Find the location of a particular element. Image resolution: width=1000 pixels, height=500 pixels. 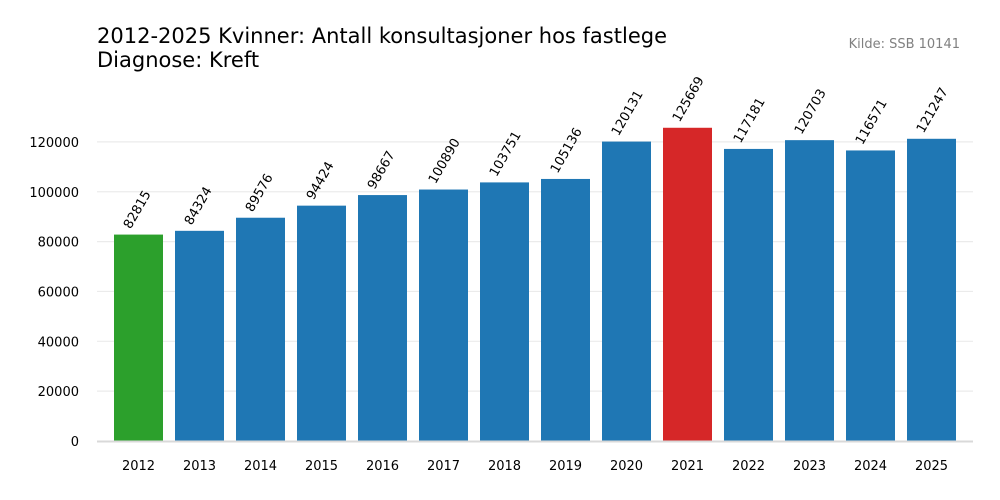

chart-title-line2: Diagnose: Kreft is located at coordinates (178, 60).